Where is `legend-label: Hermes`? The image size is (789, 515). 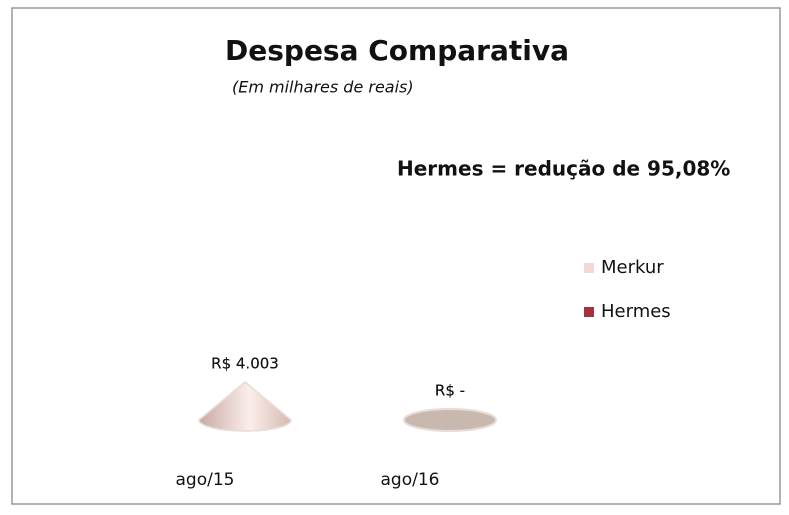 legend-label: Hermes is located at coordinates (636, 311).